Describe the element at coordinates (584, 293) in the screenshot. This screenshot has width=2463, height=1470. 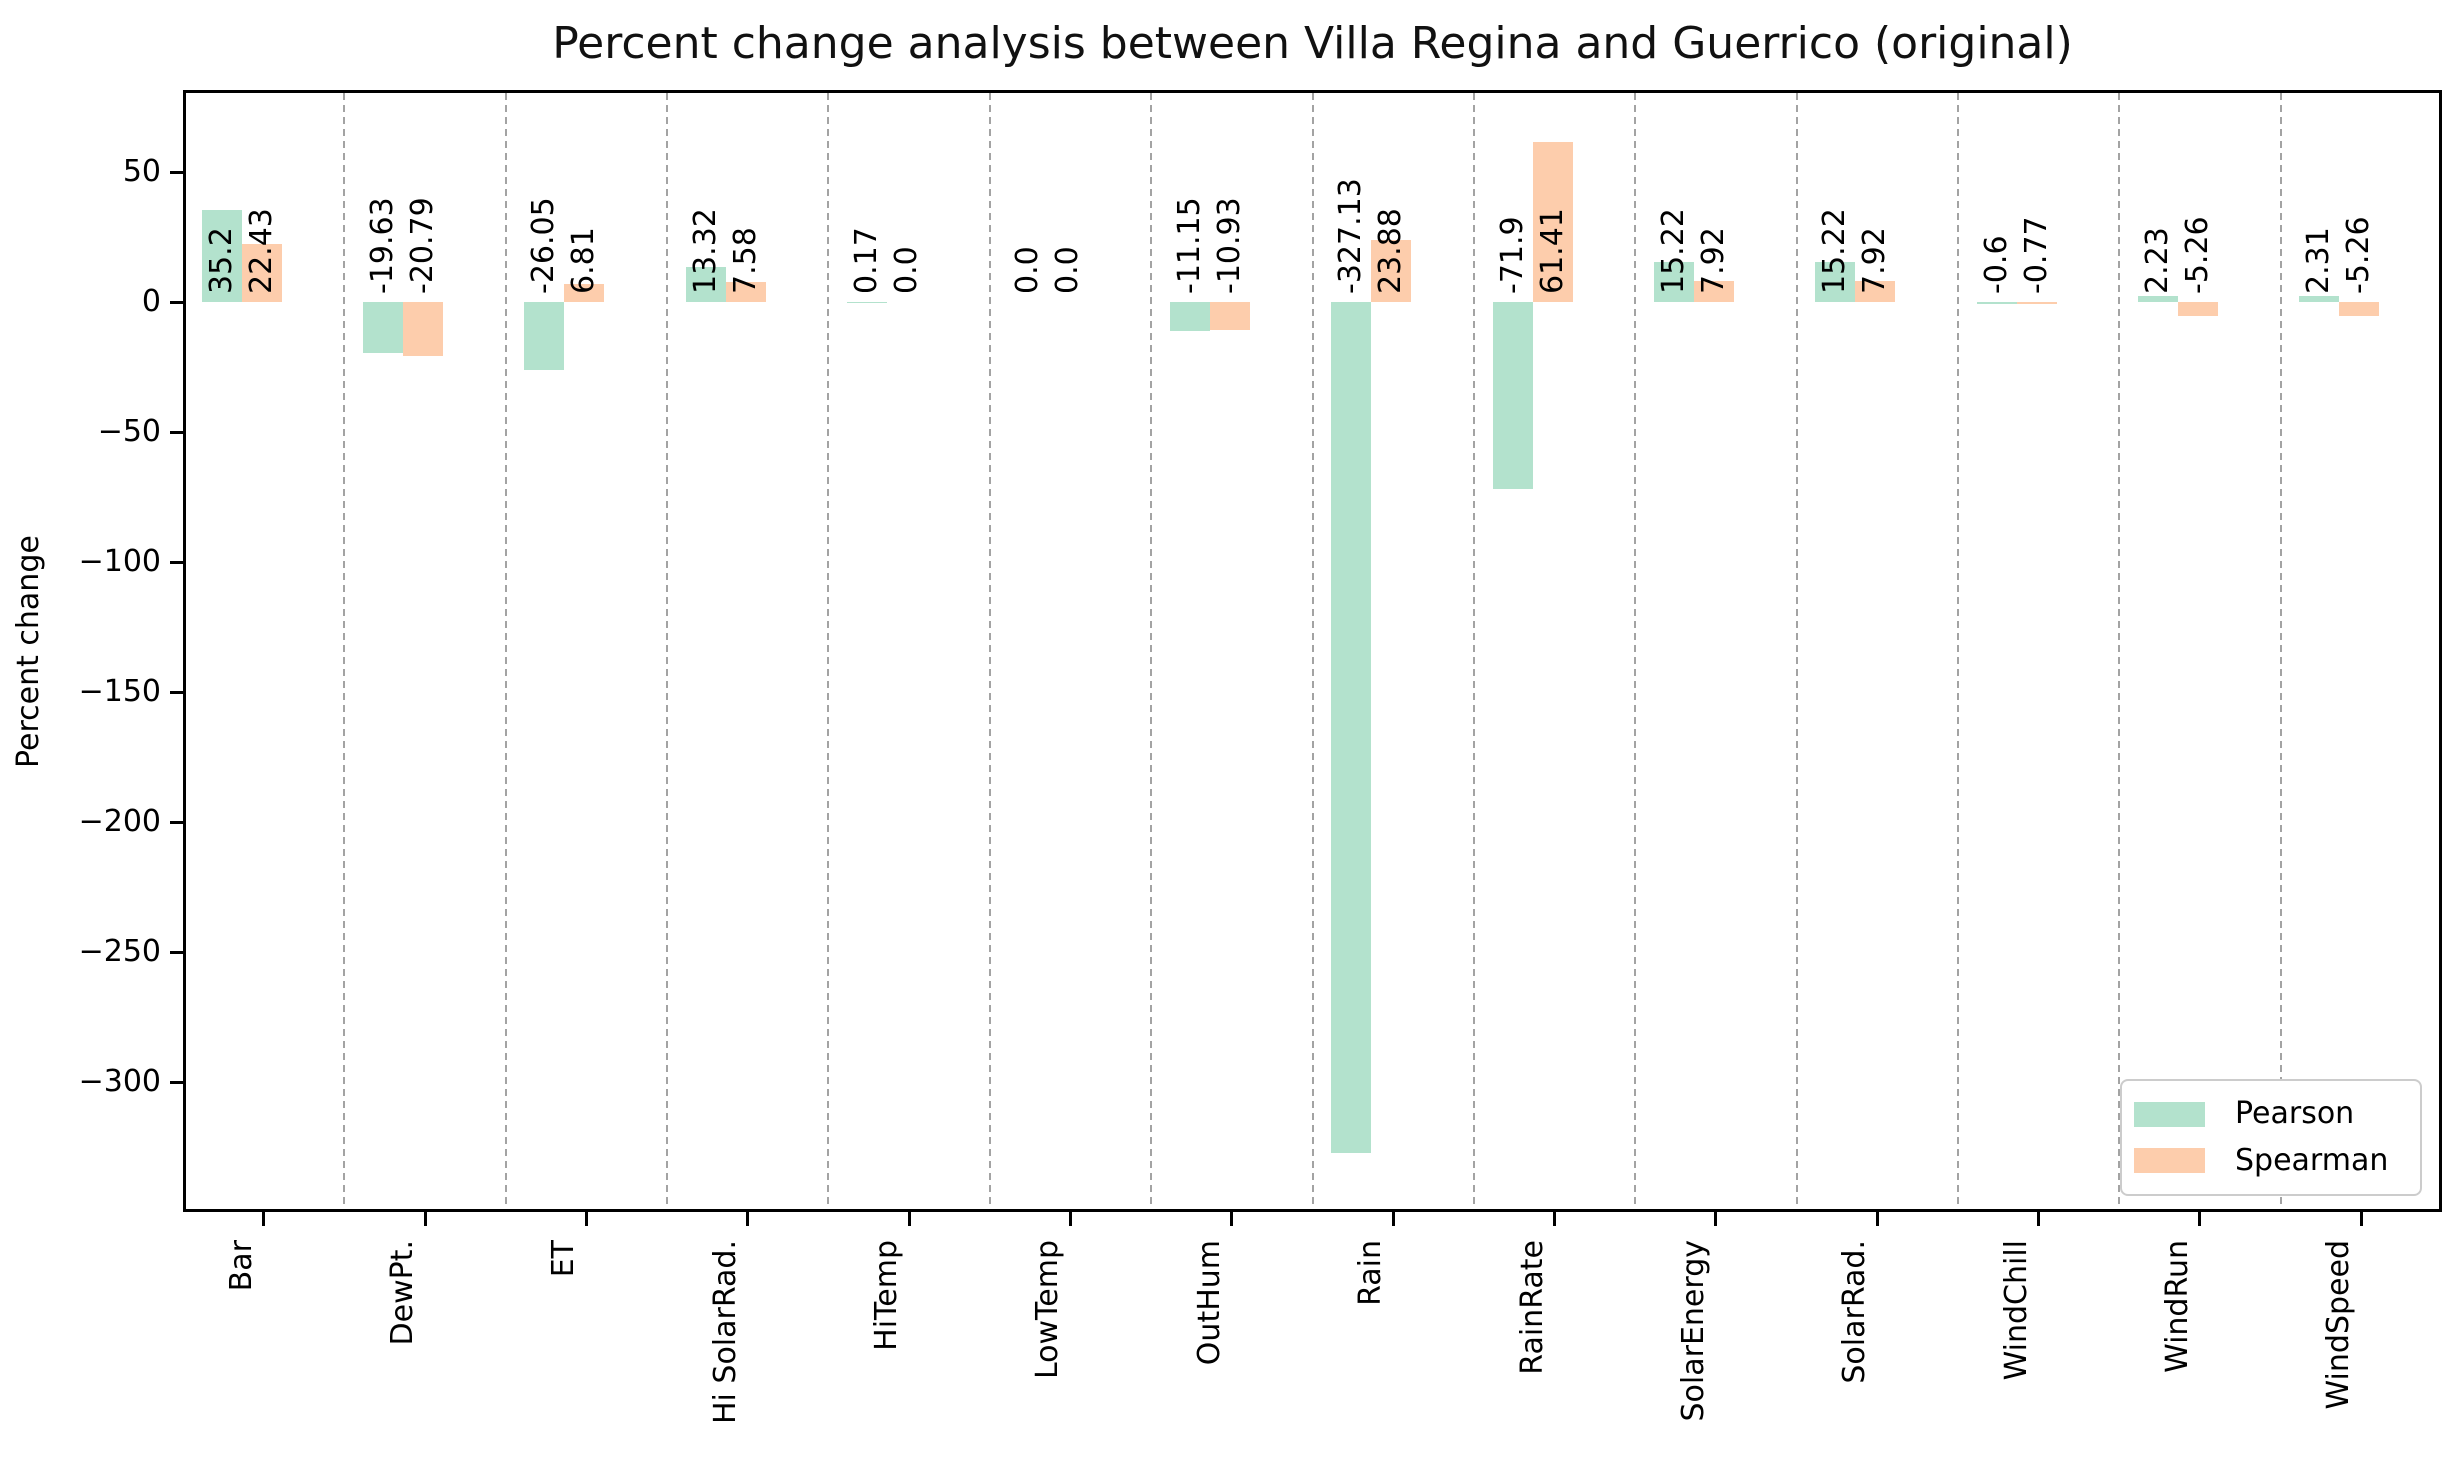
I see `bar-spearman-ET` at that location.